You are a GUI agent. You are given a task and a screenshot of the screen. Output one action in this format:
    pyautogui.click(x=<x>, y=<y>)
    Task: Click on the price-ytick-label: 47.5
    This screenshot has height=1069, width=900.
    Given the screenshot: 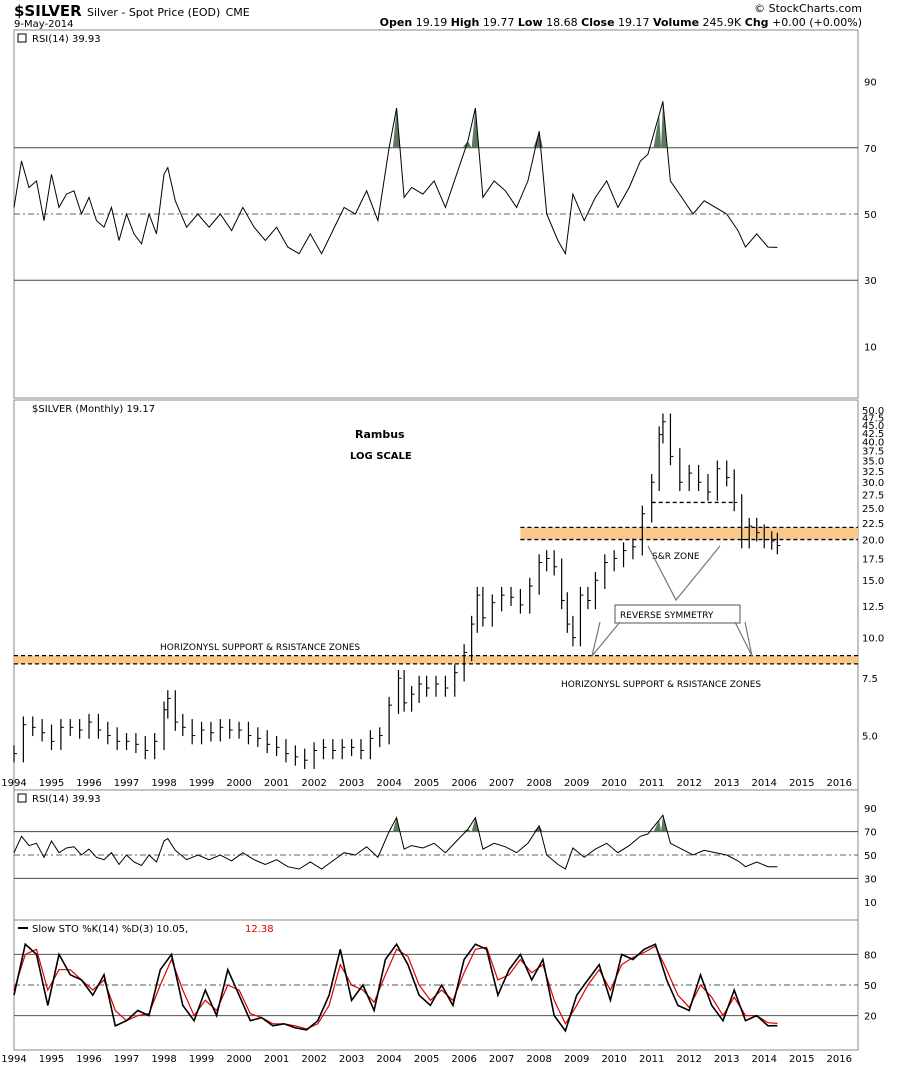 What is the action you would take?
    pyautogui.click(x=873, y=418)
    